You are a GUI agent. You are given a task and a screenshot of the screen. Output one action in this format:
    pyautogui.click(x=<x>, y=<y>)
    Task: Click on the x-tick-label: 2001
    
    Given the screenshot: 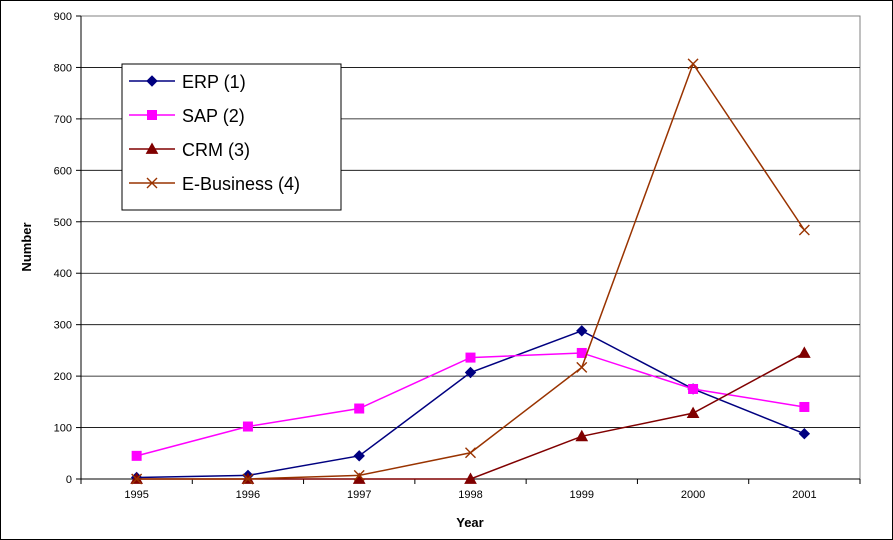 What is the action you would take?
    pyautogui.click(x=804, y=495)
    